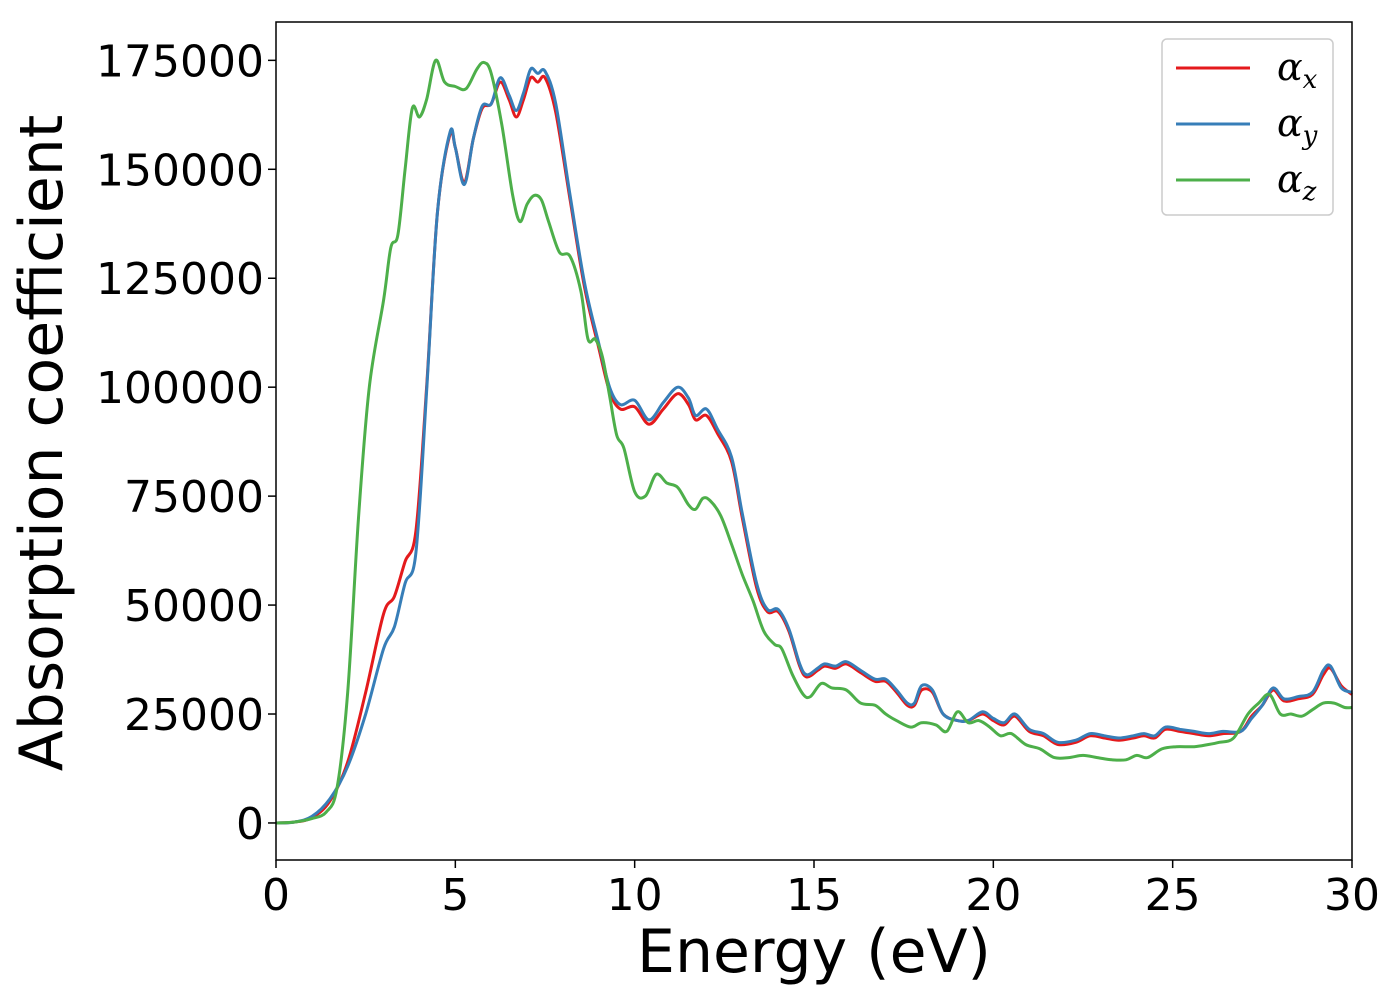 This screenshot has width=1400, height=1000. I want to click on x-tick-label: 0, so click(276, 895).